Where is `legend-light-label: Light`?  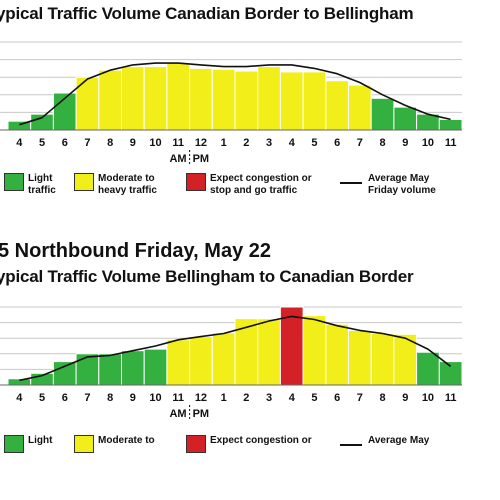 legend-light-label: Light is located at coordinates (40, 440).